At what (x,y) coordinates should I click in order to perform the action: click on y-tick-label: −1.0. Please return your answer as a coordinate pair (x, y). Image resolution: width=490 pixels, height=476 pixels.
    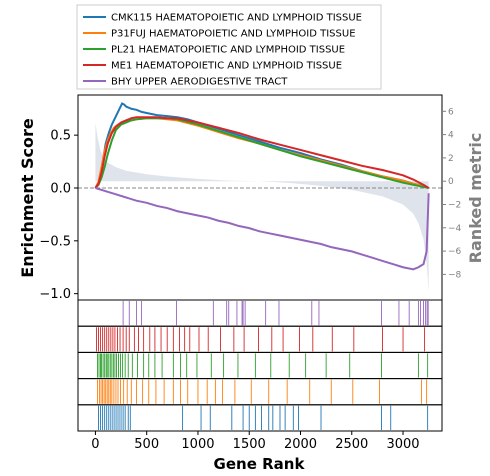
    Looking at the image, I should click on (55, 294).